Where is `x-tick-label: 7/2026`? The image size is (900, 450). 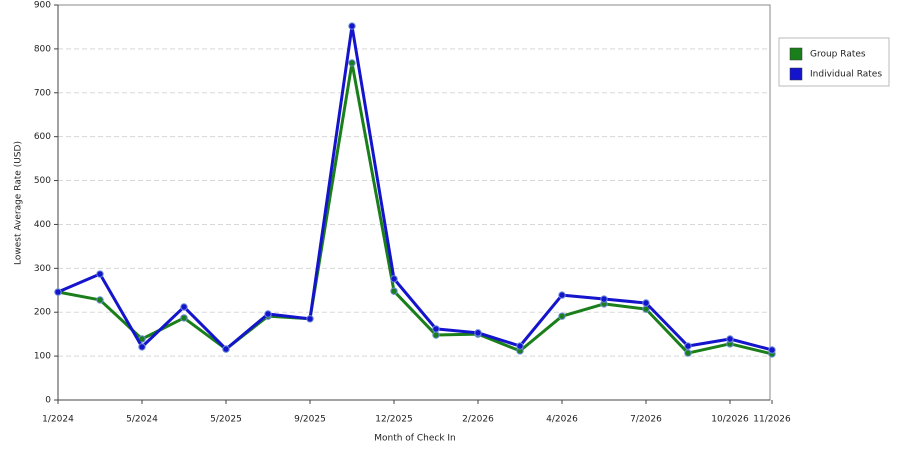 x-tick-label: 7/2026 is located at coordinates (646, 420).